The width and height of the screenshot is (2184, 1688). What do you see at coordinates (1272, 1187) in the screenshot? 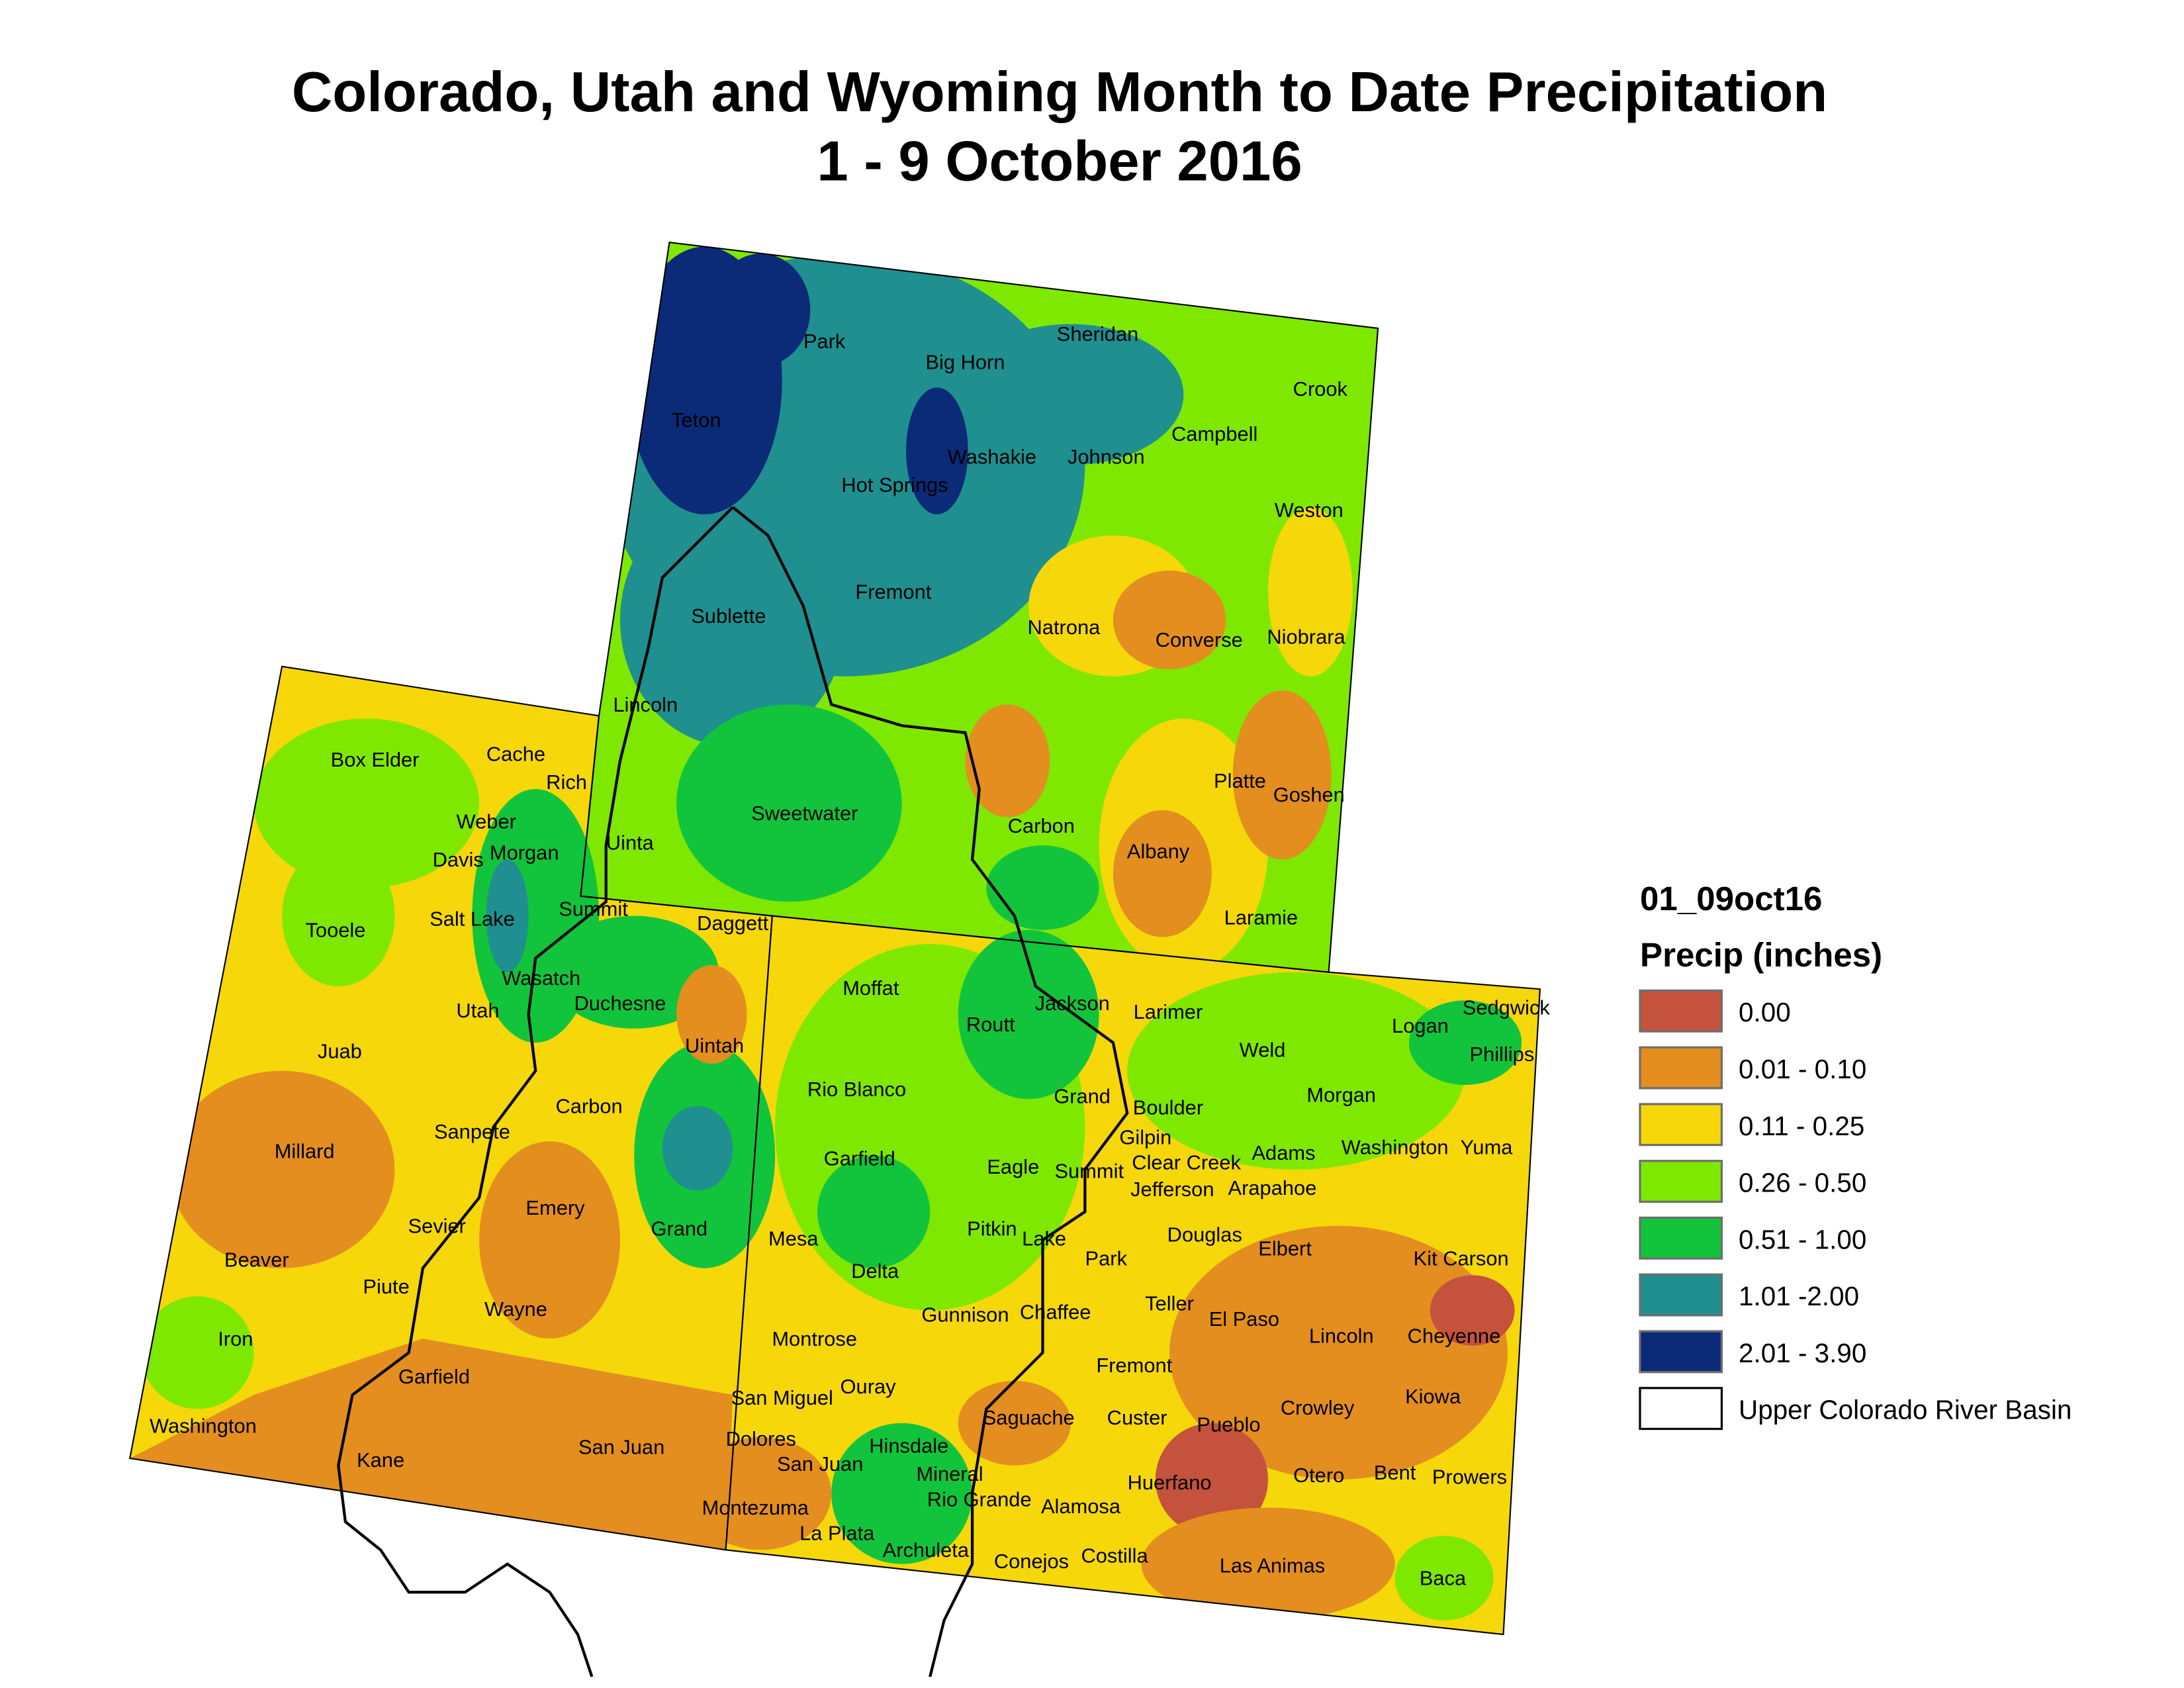
I see `county-label-colorado: Arapahoe` at bounding box center [1272, 1187].